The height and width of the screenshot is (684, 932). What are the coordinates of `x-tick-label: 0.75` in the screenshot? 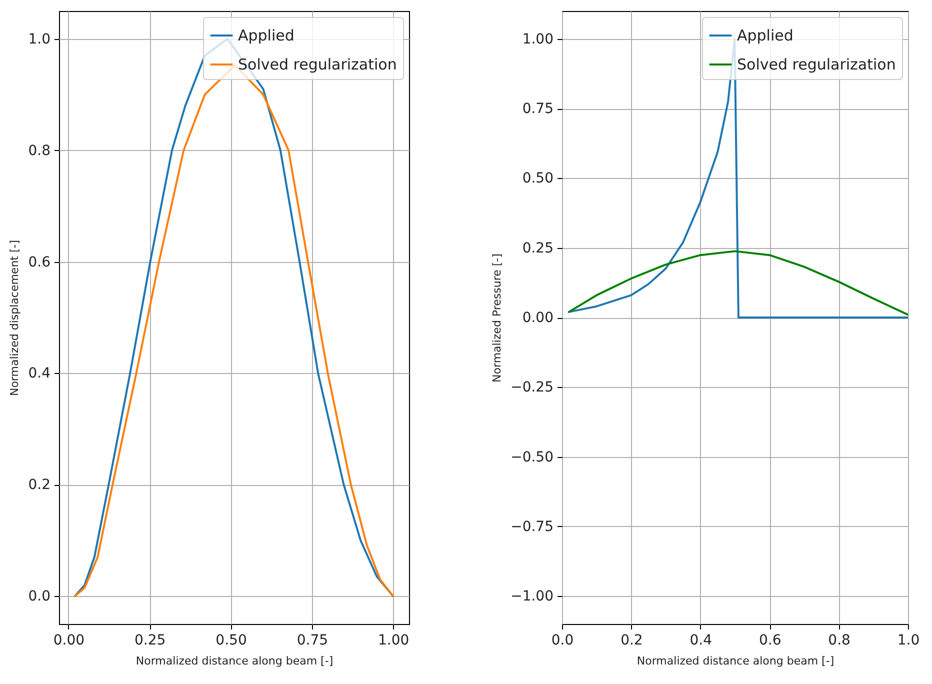 It's located at (312, 640).